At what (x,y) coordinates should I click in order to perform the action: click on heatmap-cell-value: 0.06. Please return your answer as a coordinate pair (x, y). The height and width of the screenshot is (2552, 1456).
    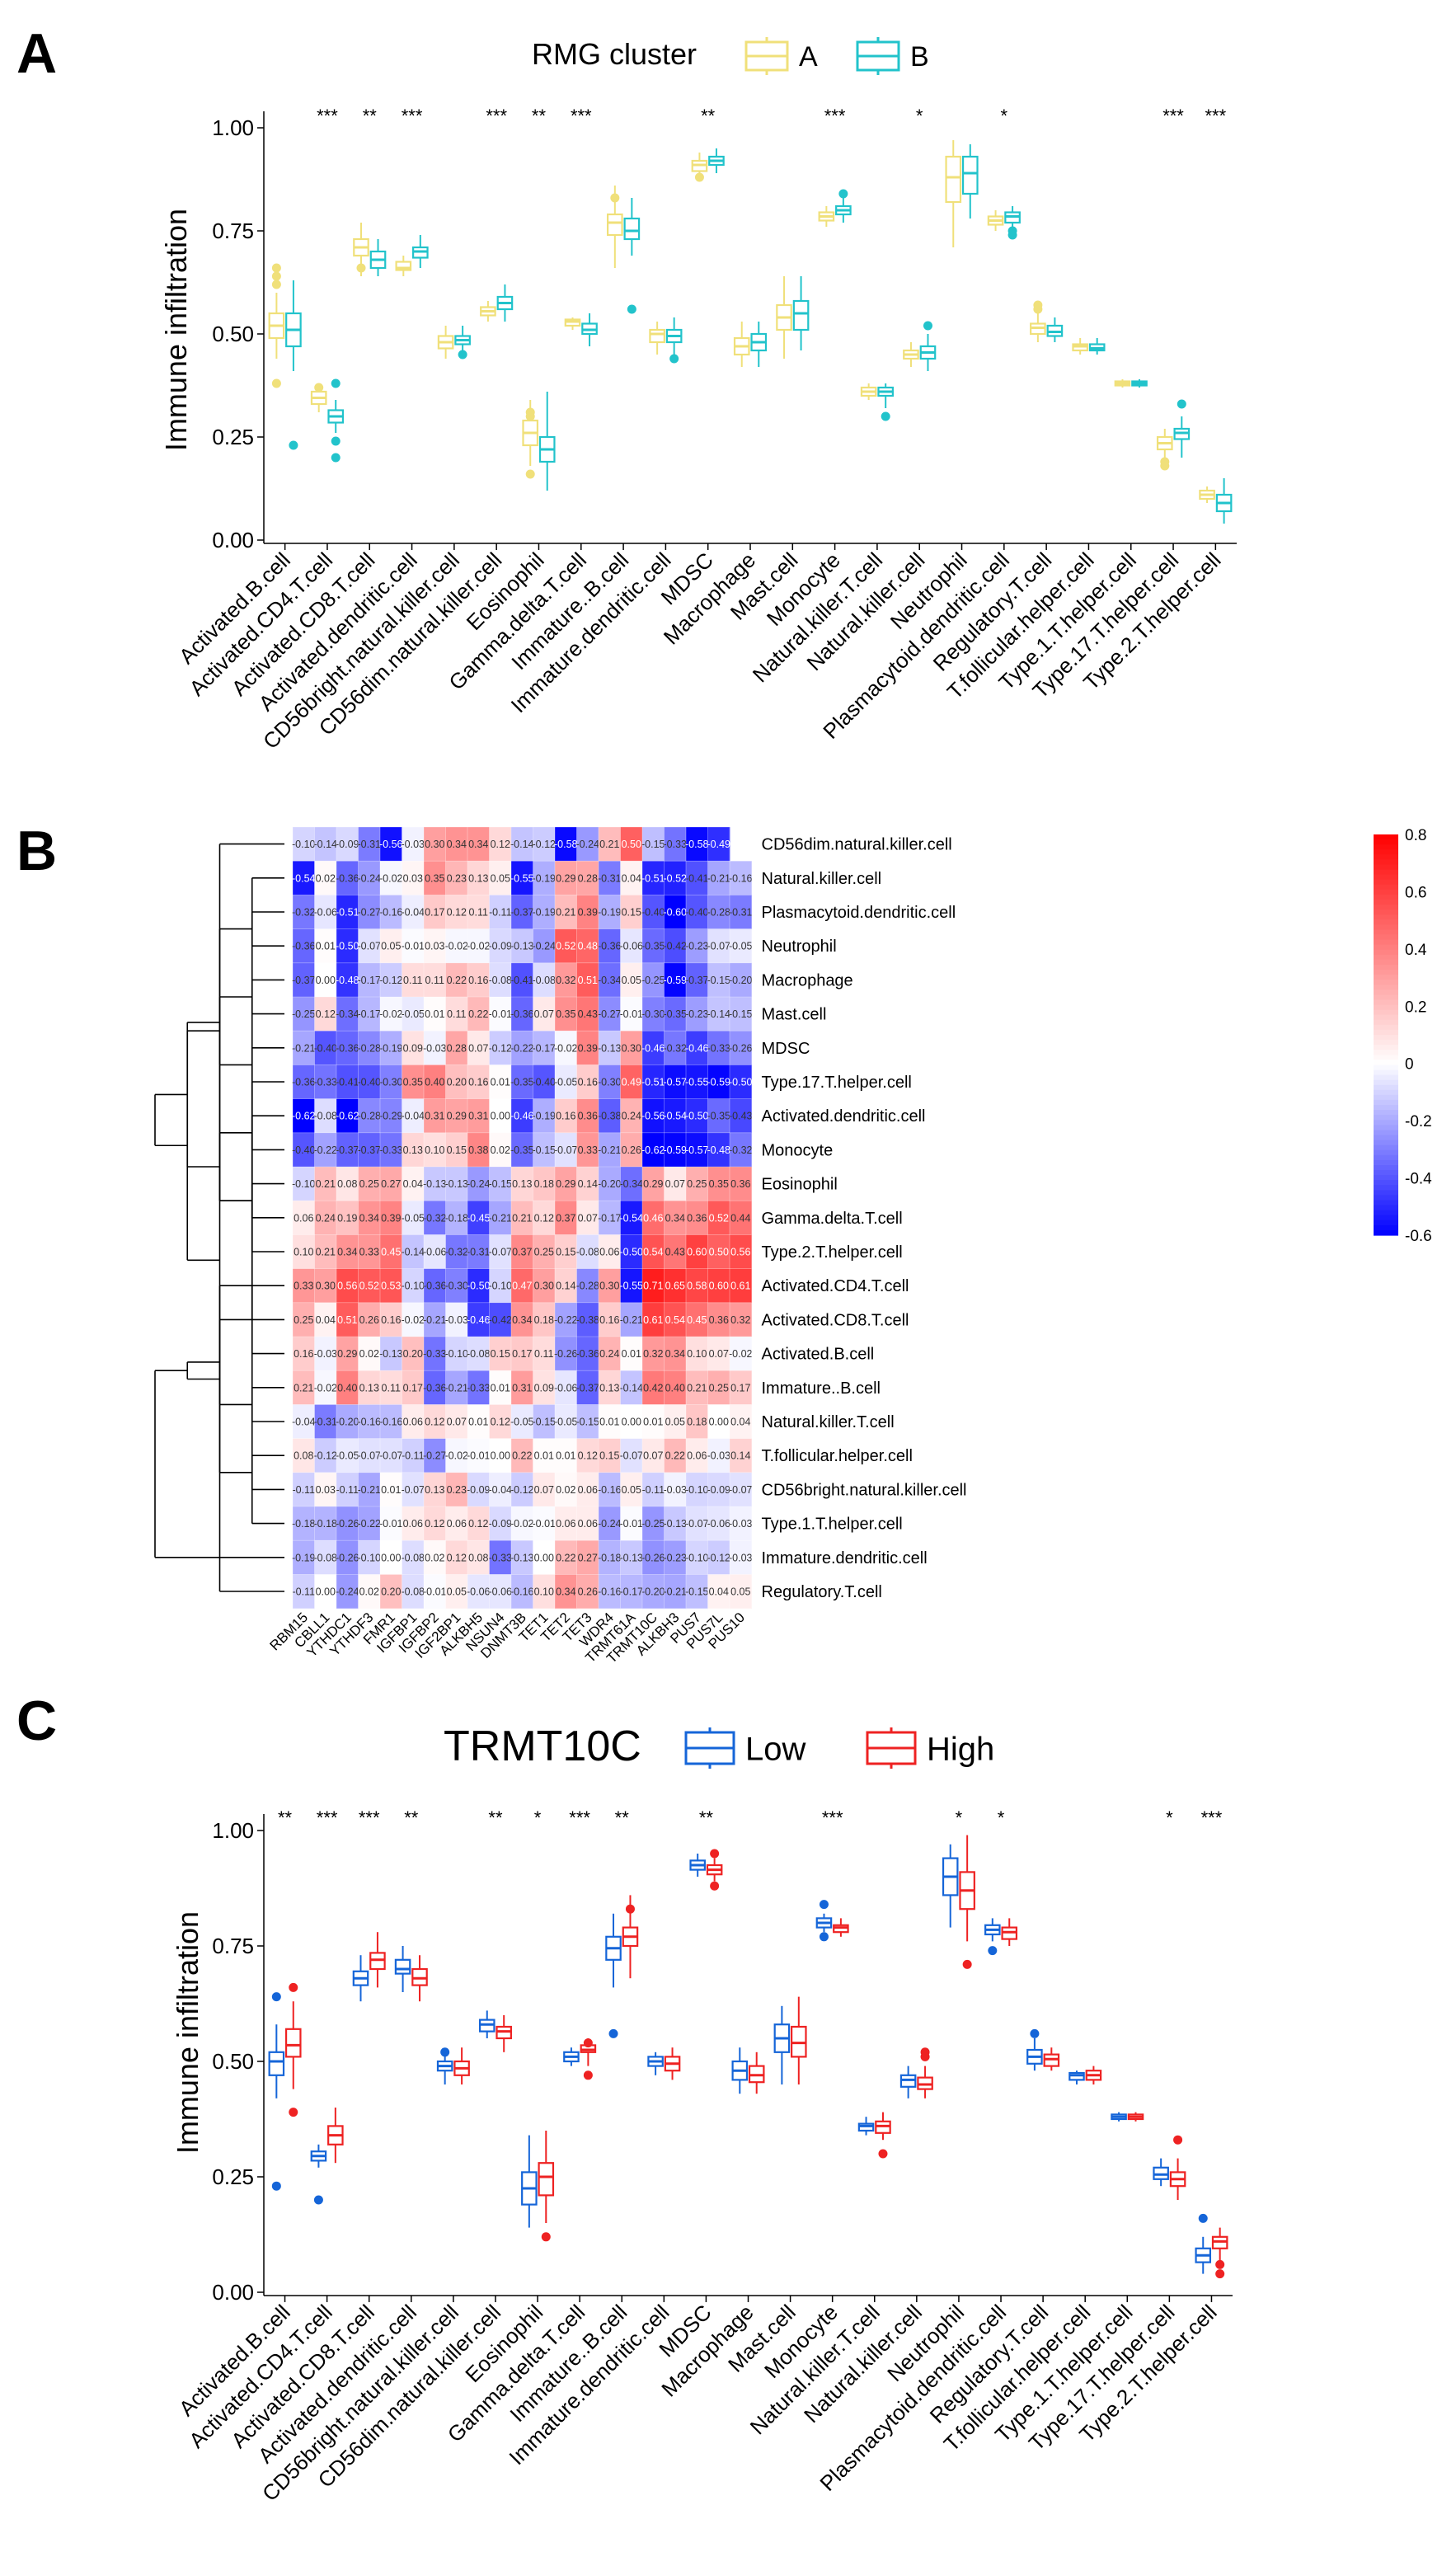
    Looking at the image, I should click on (303, 1218).